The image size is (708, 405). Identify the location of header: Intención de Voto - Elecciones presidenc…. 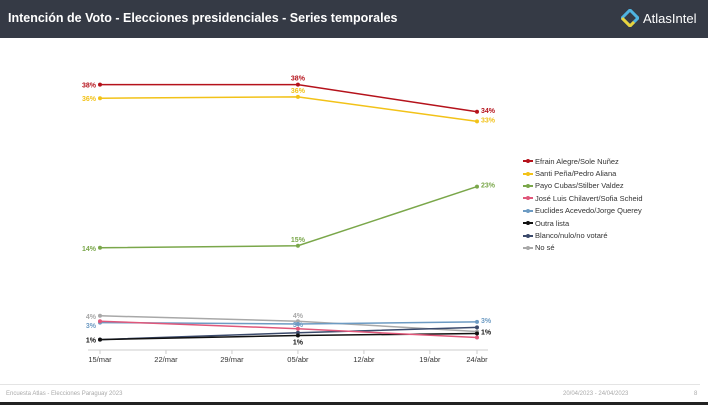
(354, 19).